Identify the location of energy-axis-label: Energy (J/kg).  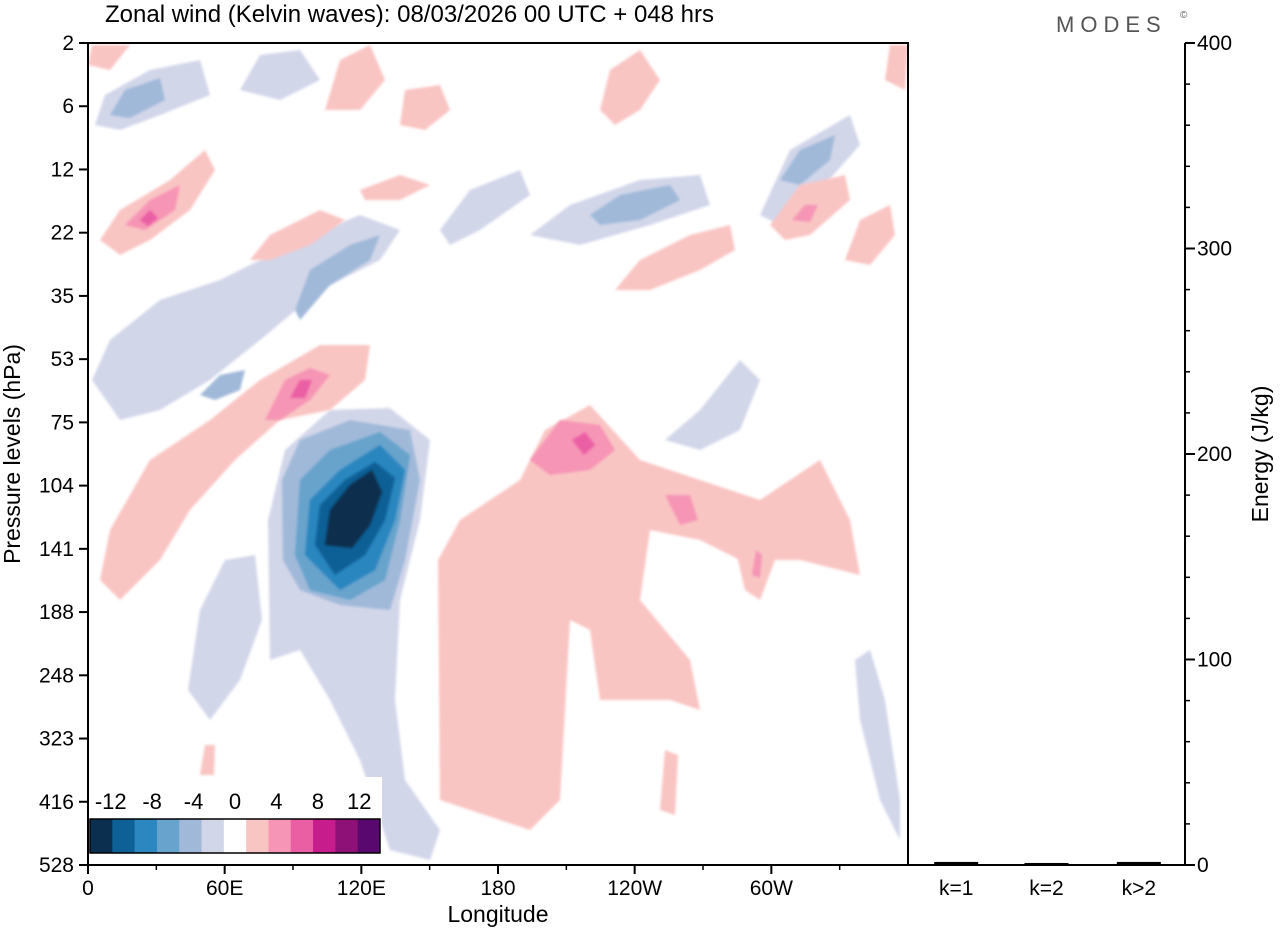
(1260, 454).